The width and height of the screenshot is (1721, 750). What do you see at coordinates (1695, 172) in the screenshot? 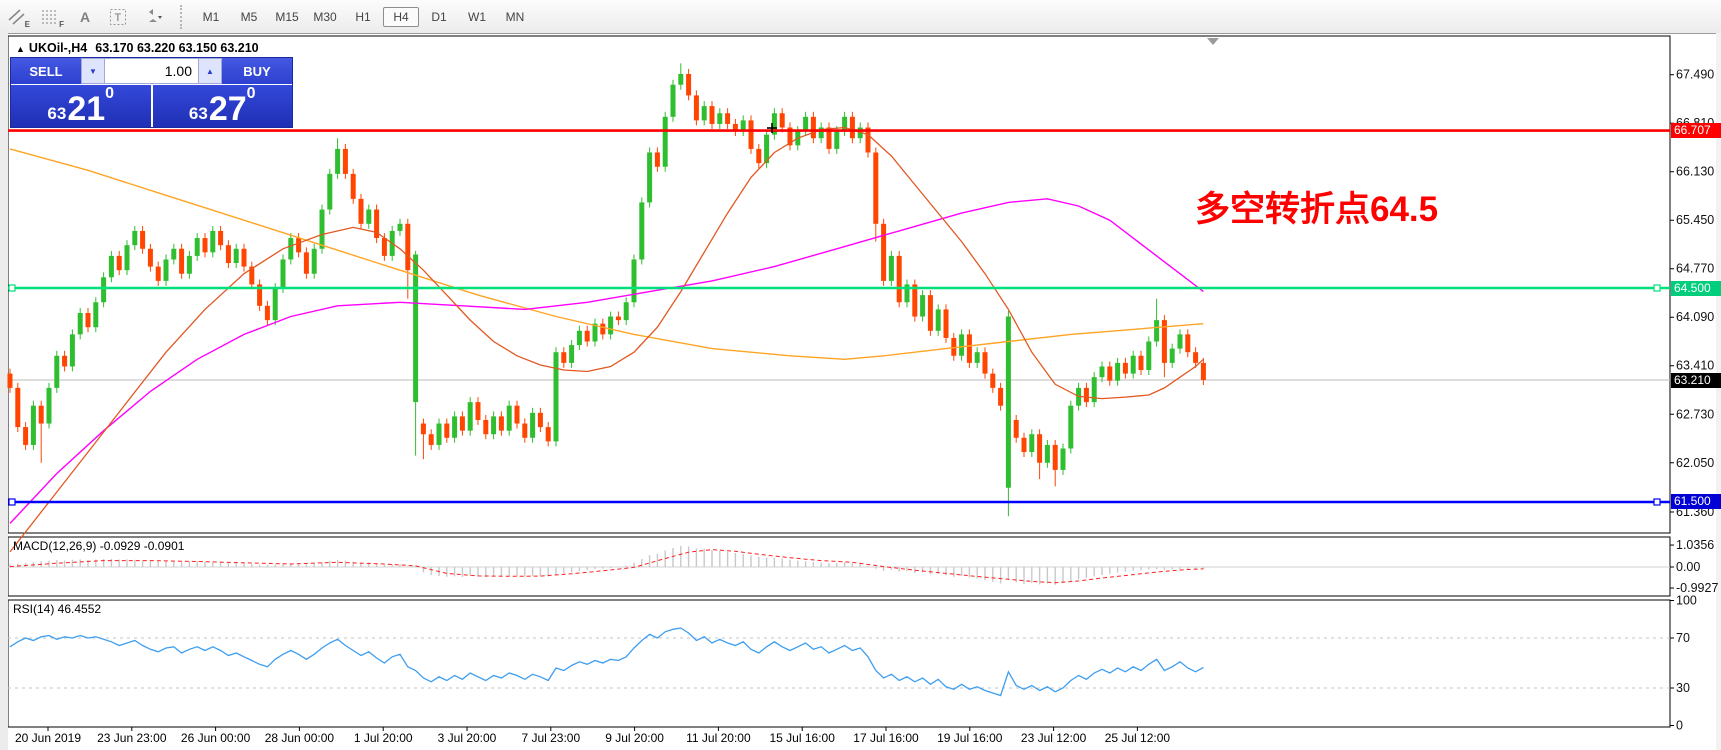
I see `price-tick-label: 66.130` at bounding box center [1695, 172].